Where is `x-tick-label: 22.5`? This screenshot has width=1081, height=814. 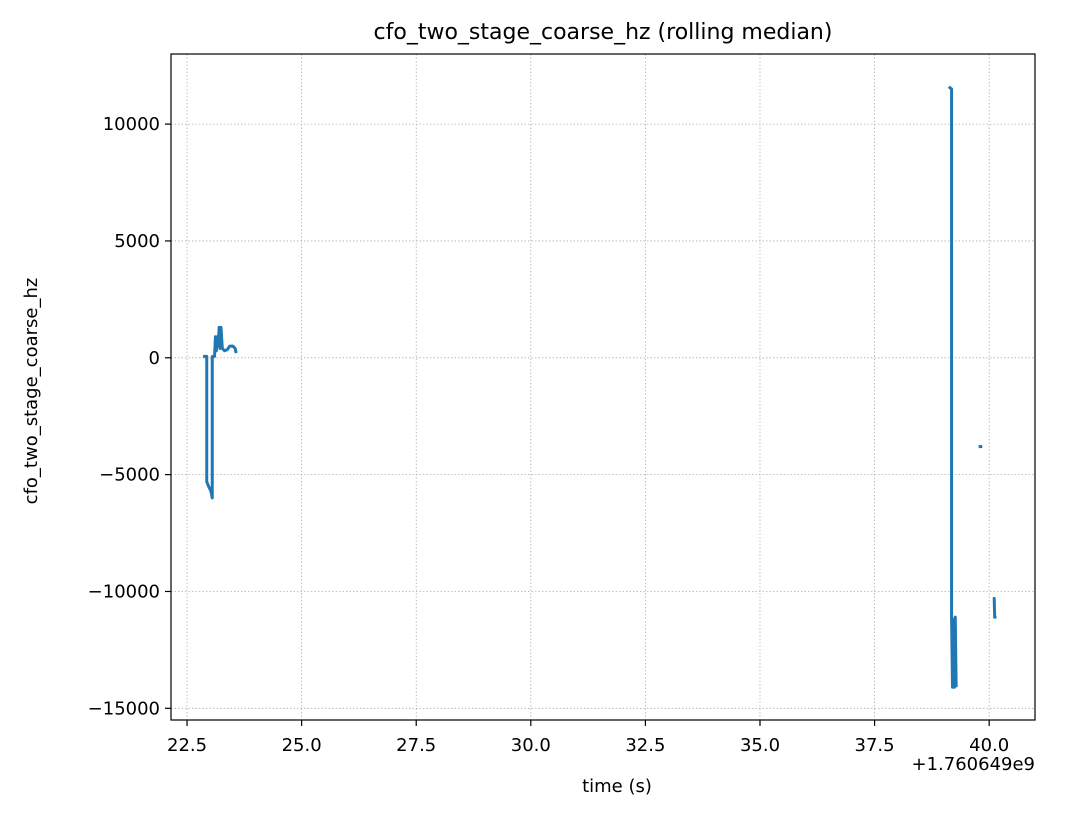 x-tick-label: 22.5 is located at coordinates (187, 745).